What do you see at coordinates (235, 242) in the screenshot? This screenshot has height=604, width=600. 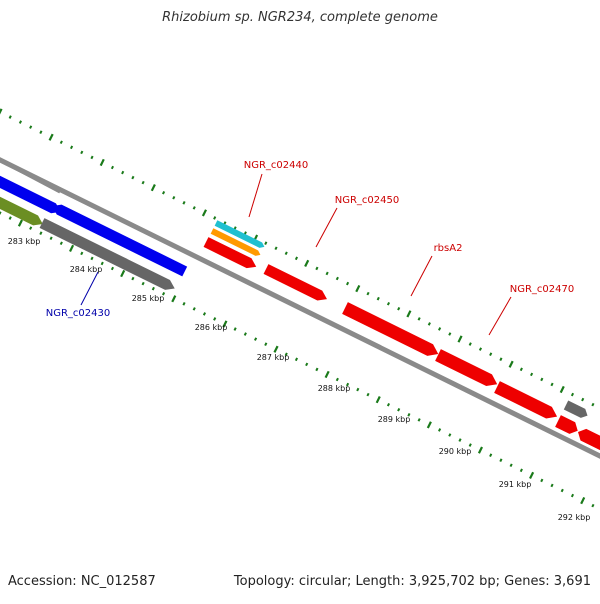 I see `gene-arrow-orange` at bounding box center [235, 242].